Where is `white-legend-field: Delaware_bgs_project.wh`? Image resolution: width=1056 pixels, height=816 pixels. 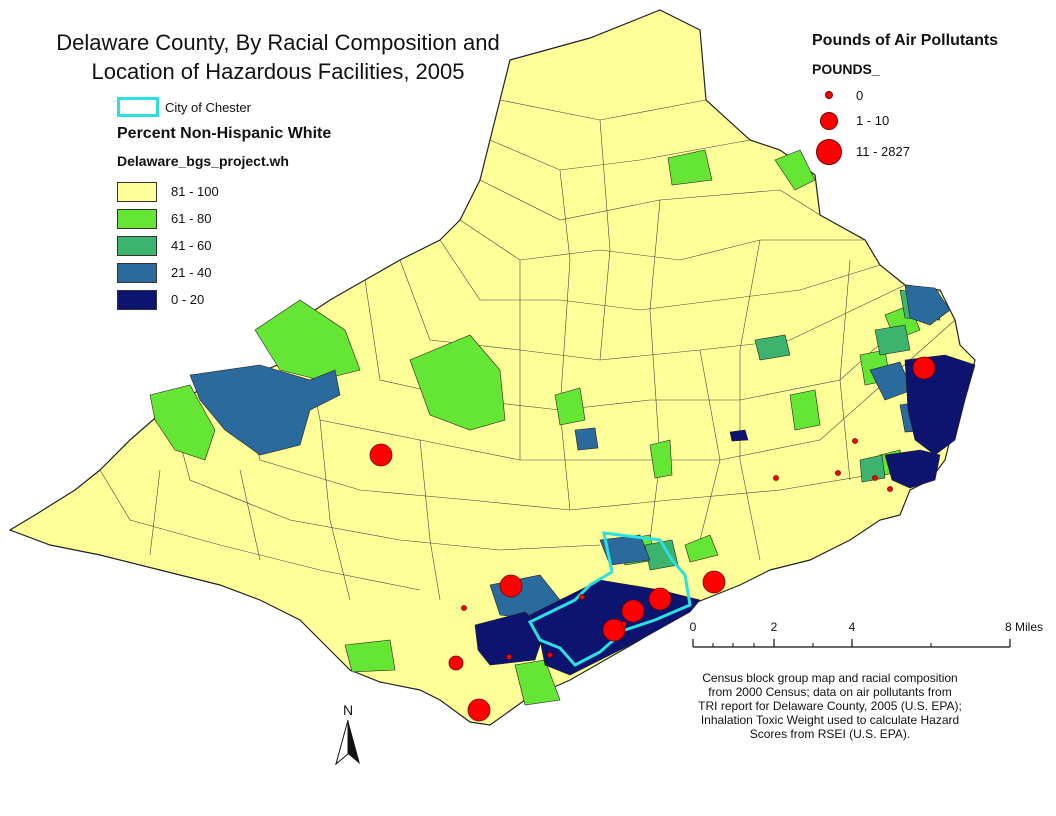
white-legend-field: Delaware_bgs_project.wh is located at coordinates (203, 161).